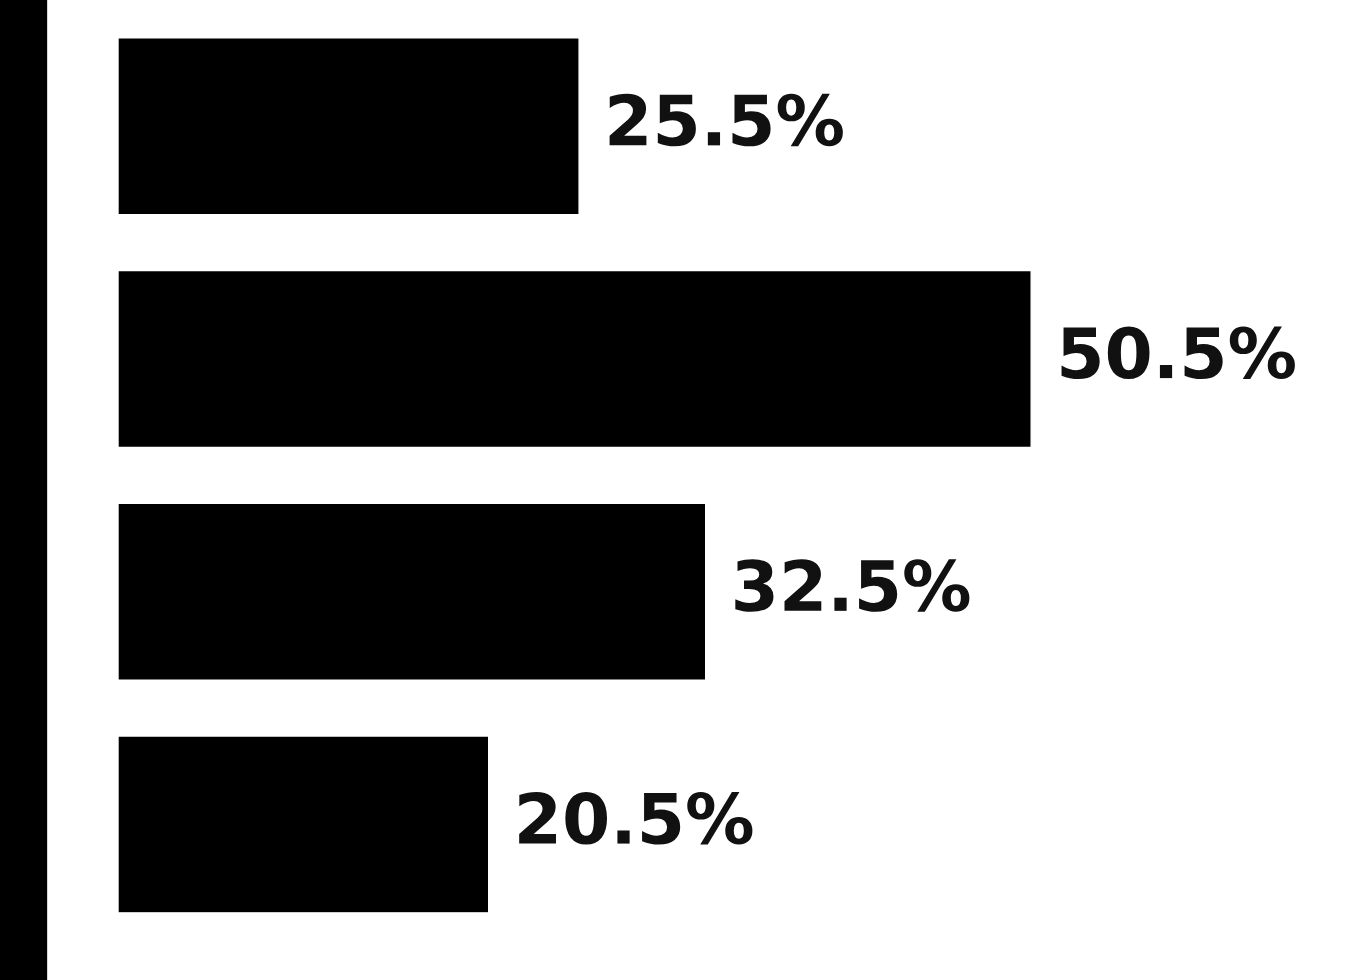 Image resolution: width=1346 pixels, height=980 pixels. I want to click on data-label: 25.5%, so click(726, 120).